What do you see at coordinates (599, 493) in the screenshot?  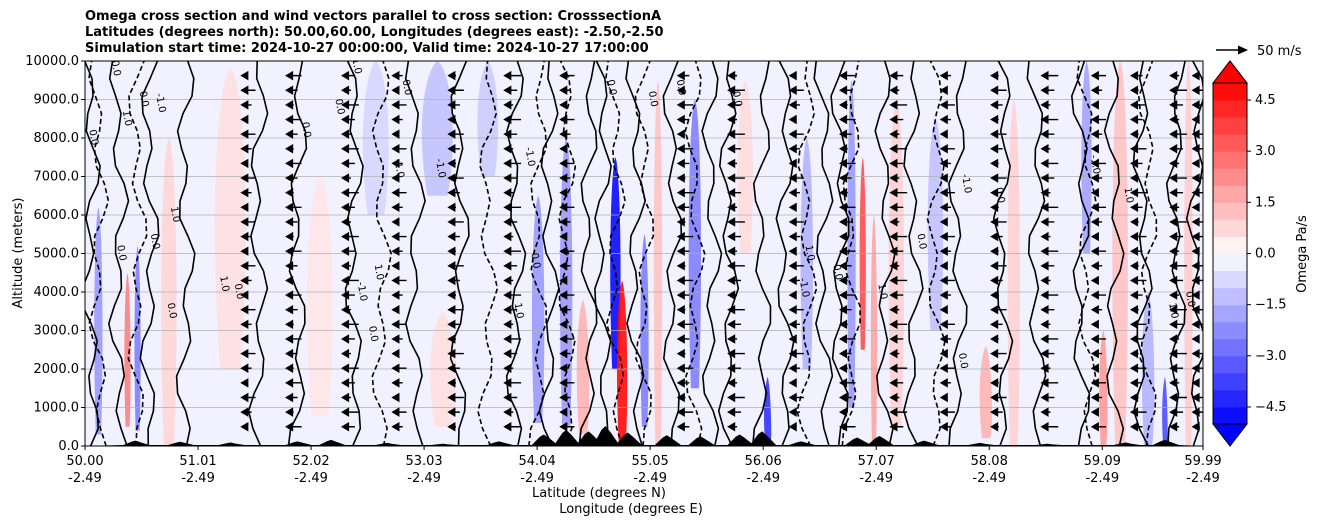 I see `x-axis-label-lat: Latitude (degrees N)` at bounding box center [599, 493].